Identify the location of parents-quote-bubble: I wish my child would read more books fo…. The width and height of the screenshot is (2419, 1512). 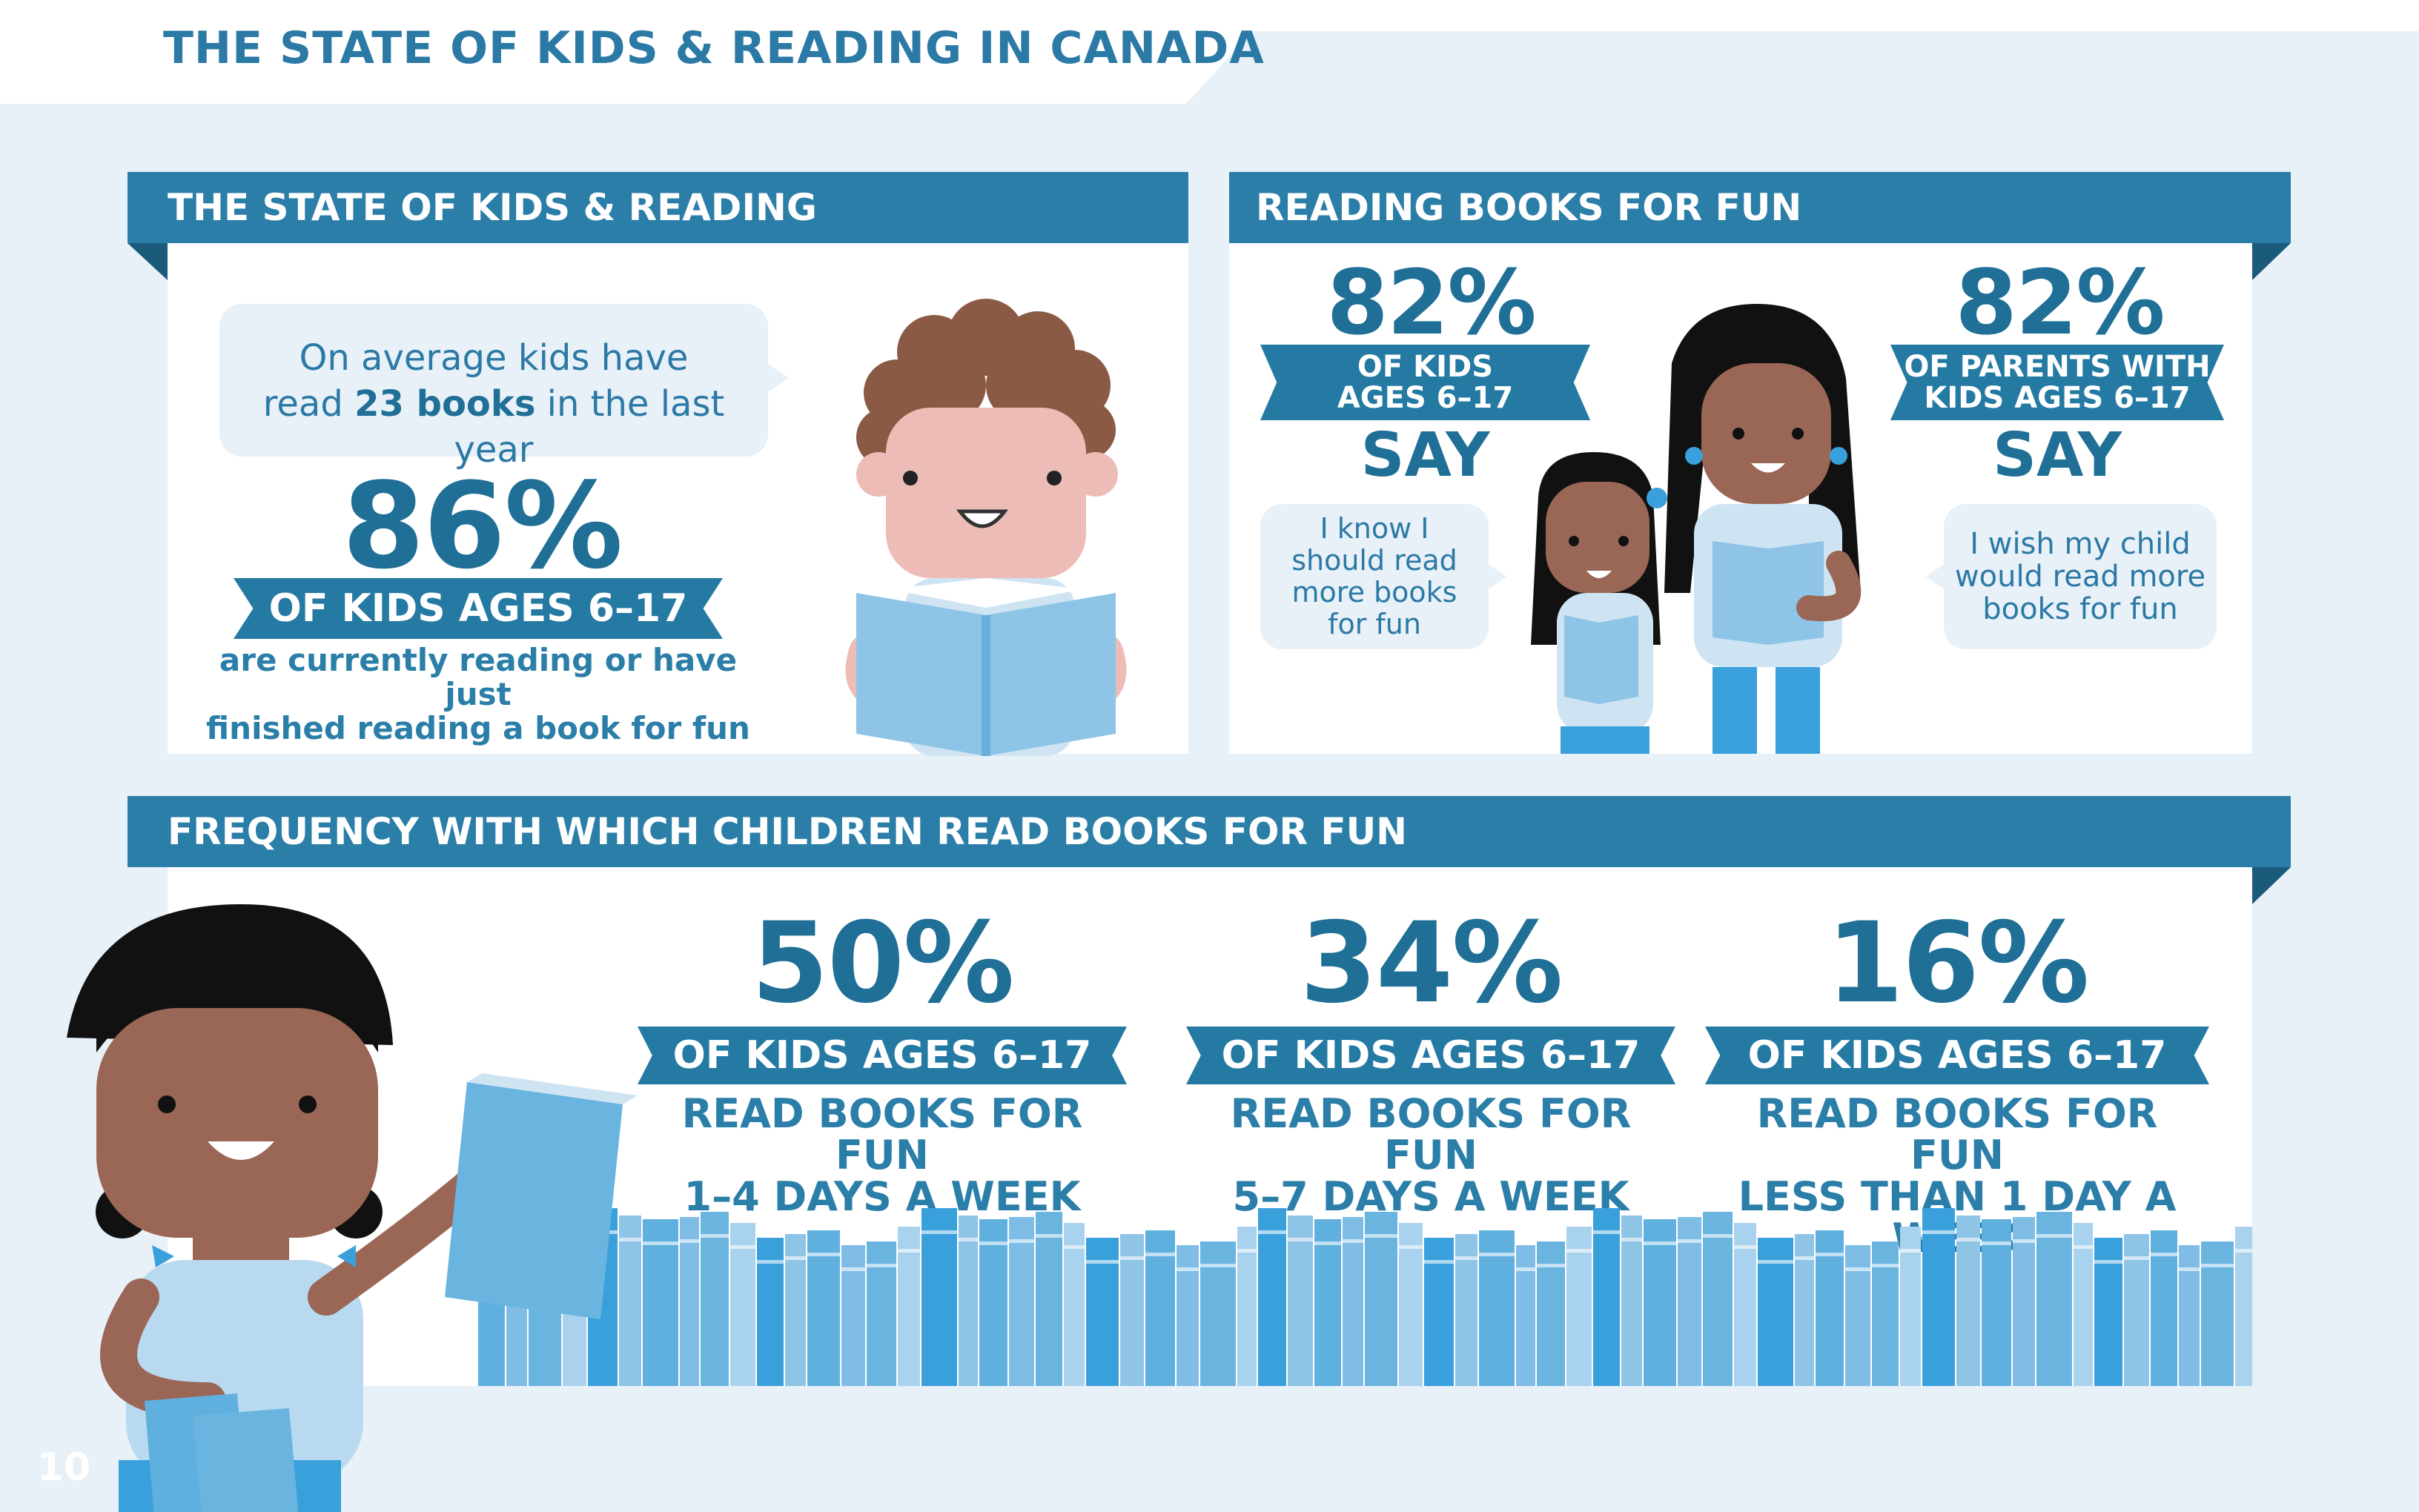
(2080, 576).